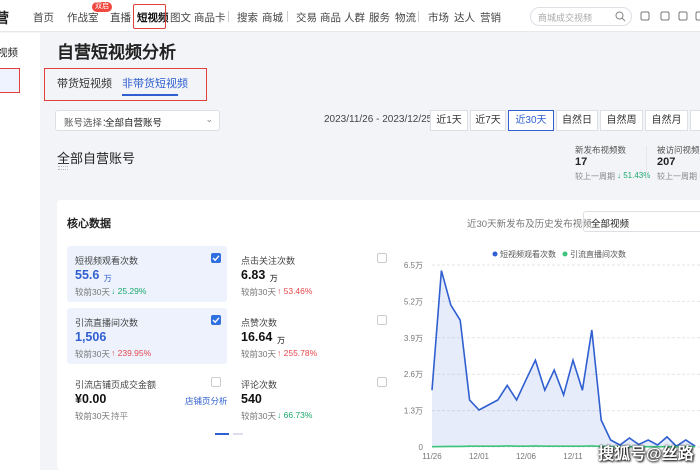  What do you see at coordinates (147, 398) in the screenshot?
I see `metric-card: 引流店铺页成交金额 ¥0.00 较前30天 持平 店铺页分析` at bounding box center [147, 398].